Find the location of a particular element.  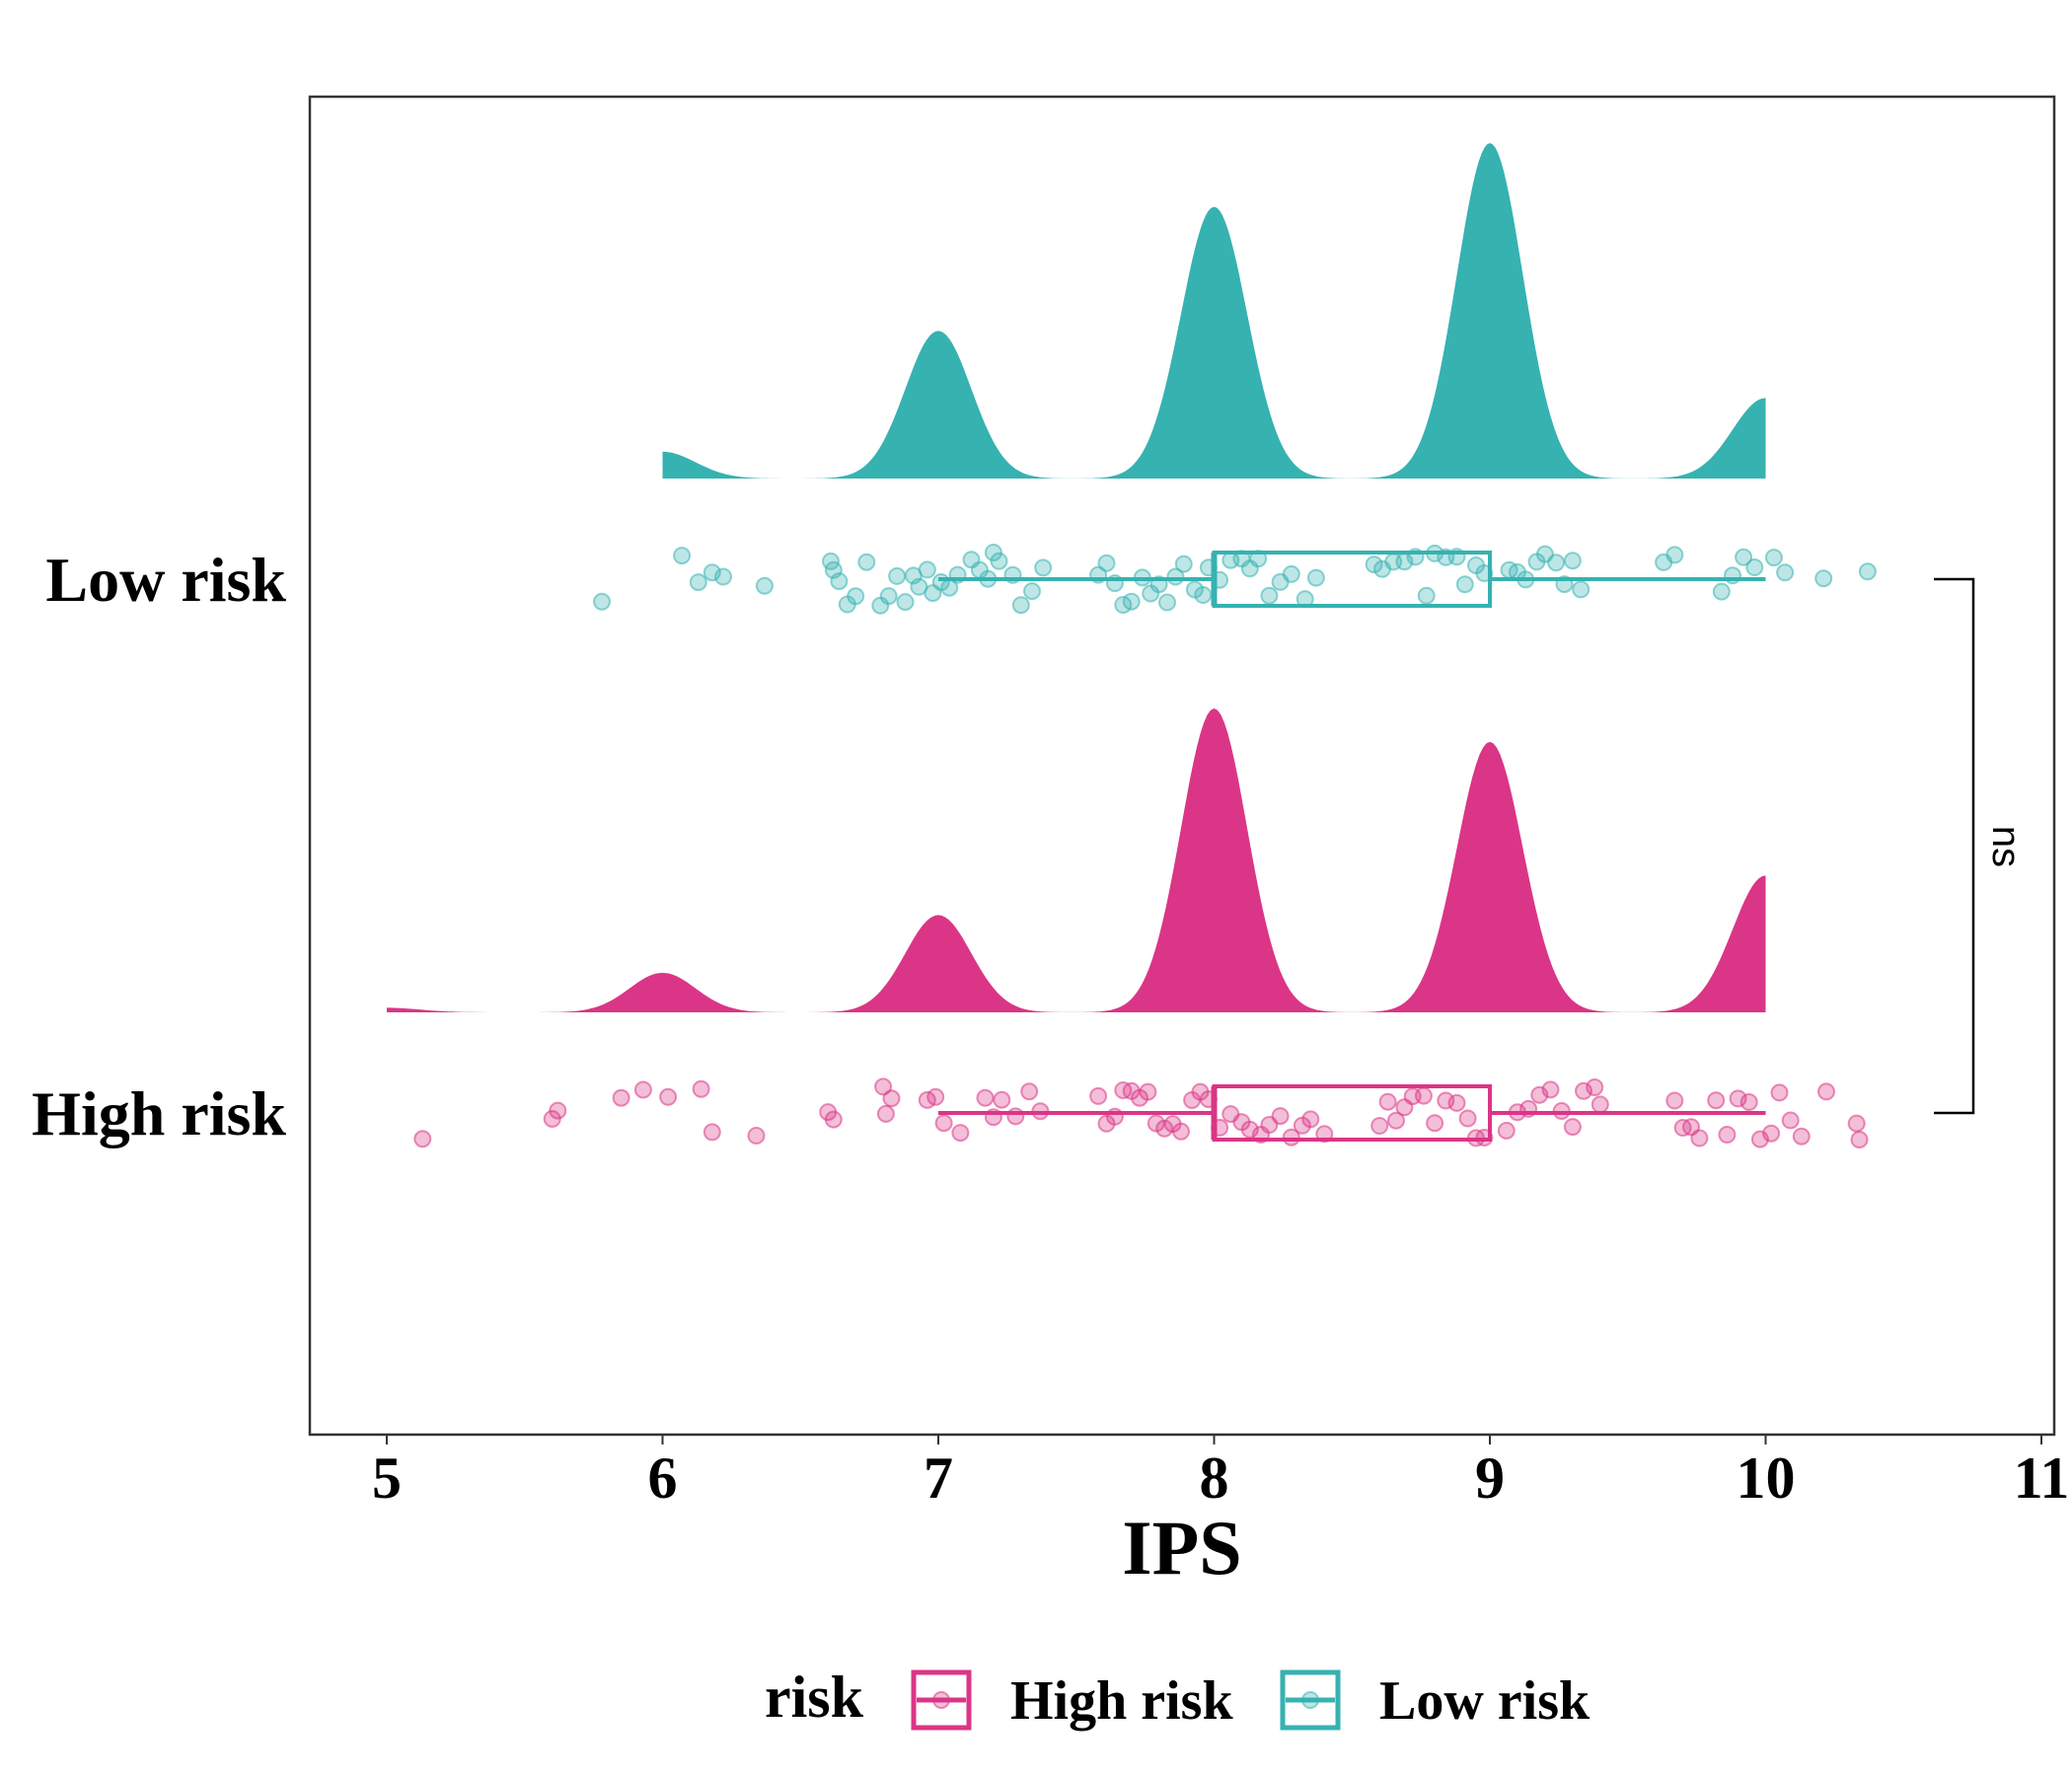

legend-label-low-risk: Low risk is located at coordinates (1485, 1701).